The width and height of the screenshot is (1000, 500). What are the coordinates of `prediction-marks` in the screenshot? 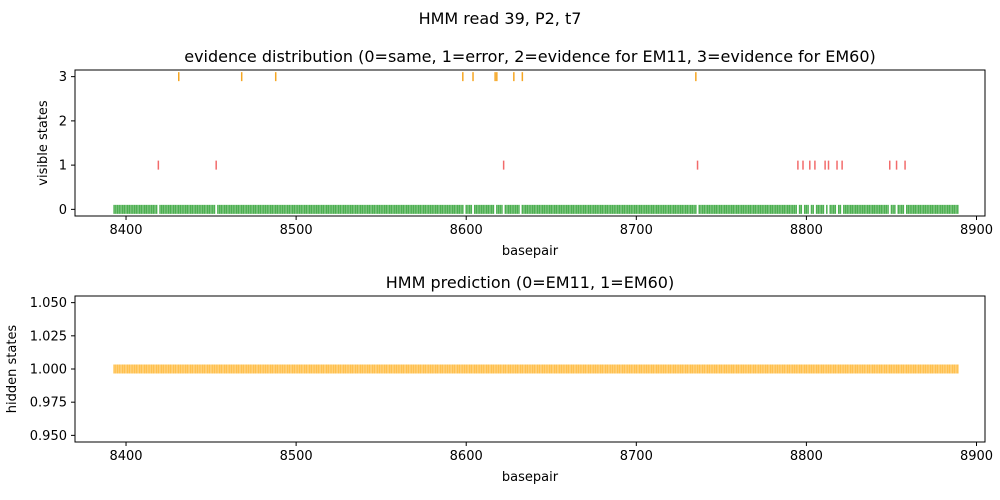 It's located at (536, 369).